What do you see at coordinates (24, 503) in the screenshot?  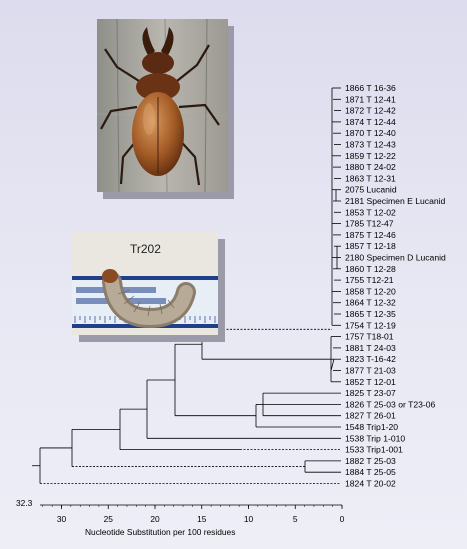 I see `root-distance-label: 32.3` at bounding box center [24, 503].